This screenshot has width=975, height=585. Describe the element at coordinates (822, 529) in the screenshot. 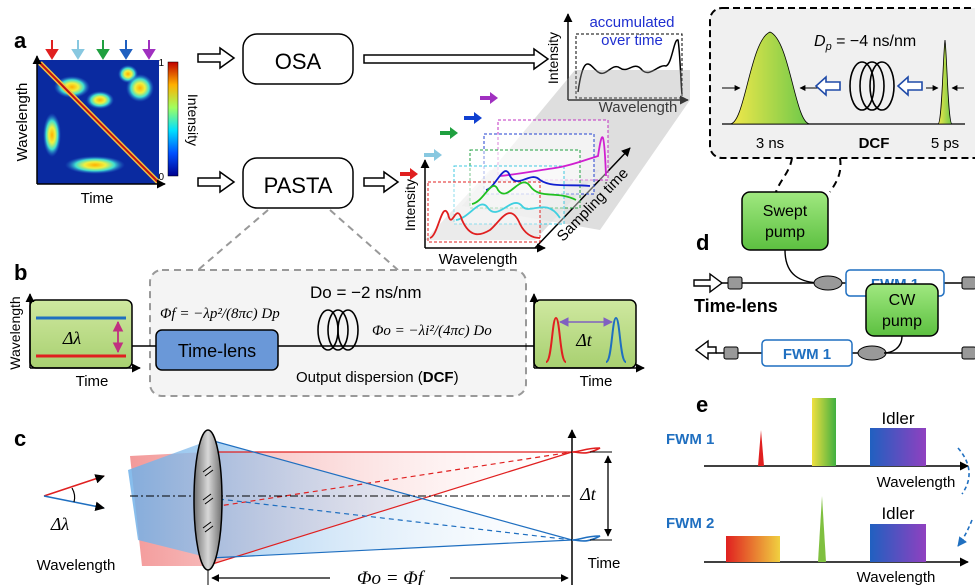

I see `e-row2-pump` at that location.